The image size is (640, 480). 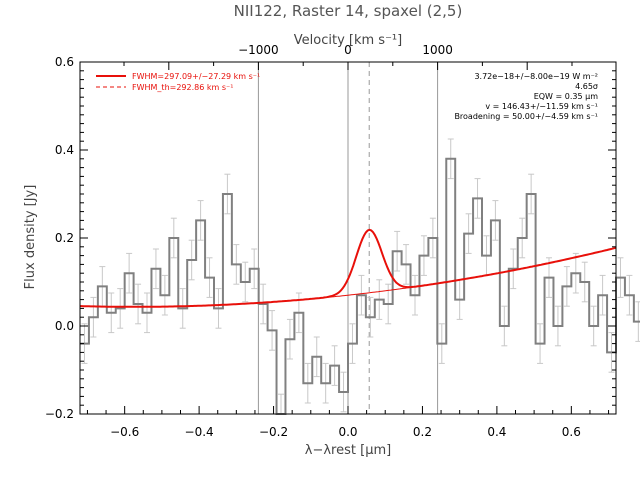 I want to click on legend-label-fwhm-th: FWHM_th=292.86 km s⁻¹, so click(x=182, y=87).